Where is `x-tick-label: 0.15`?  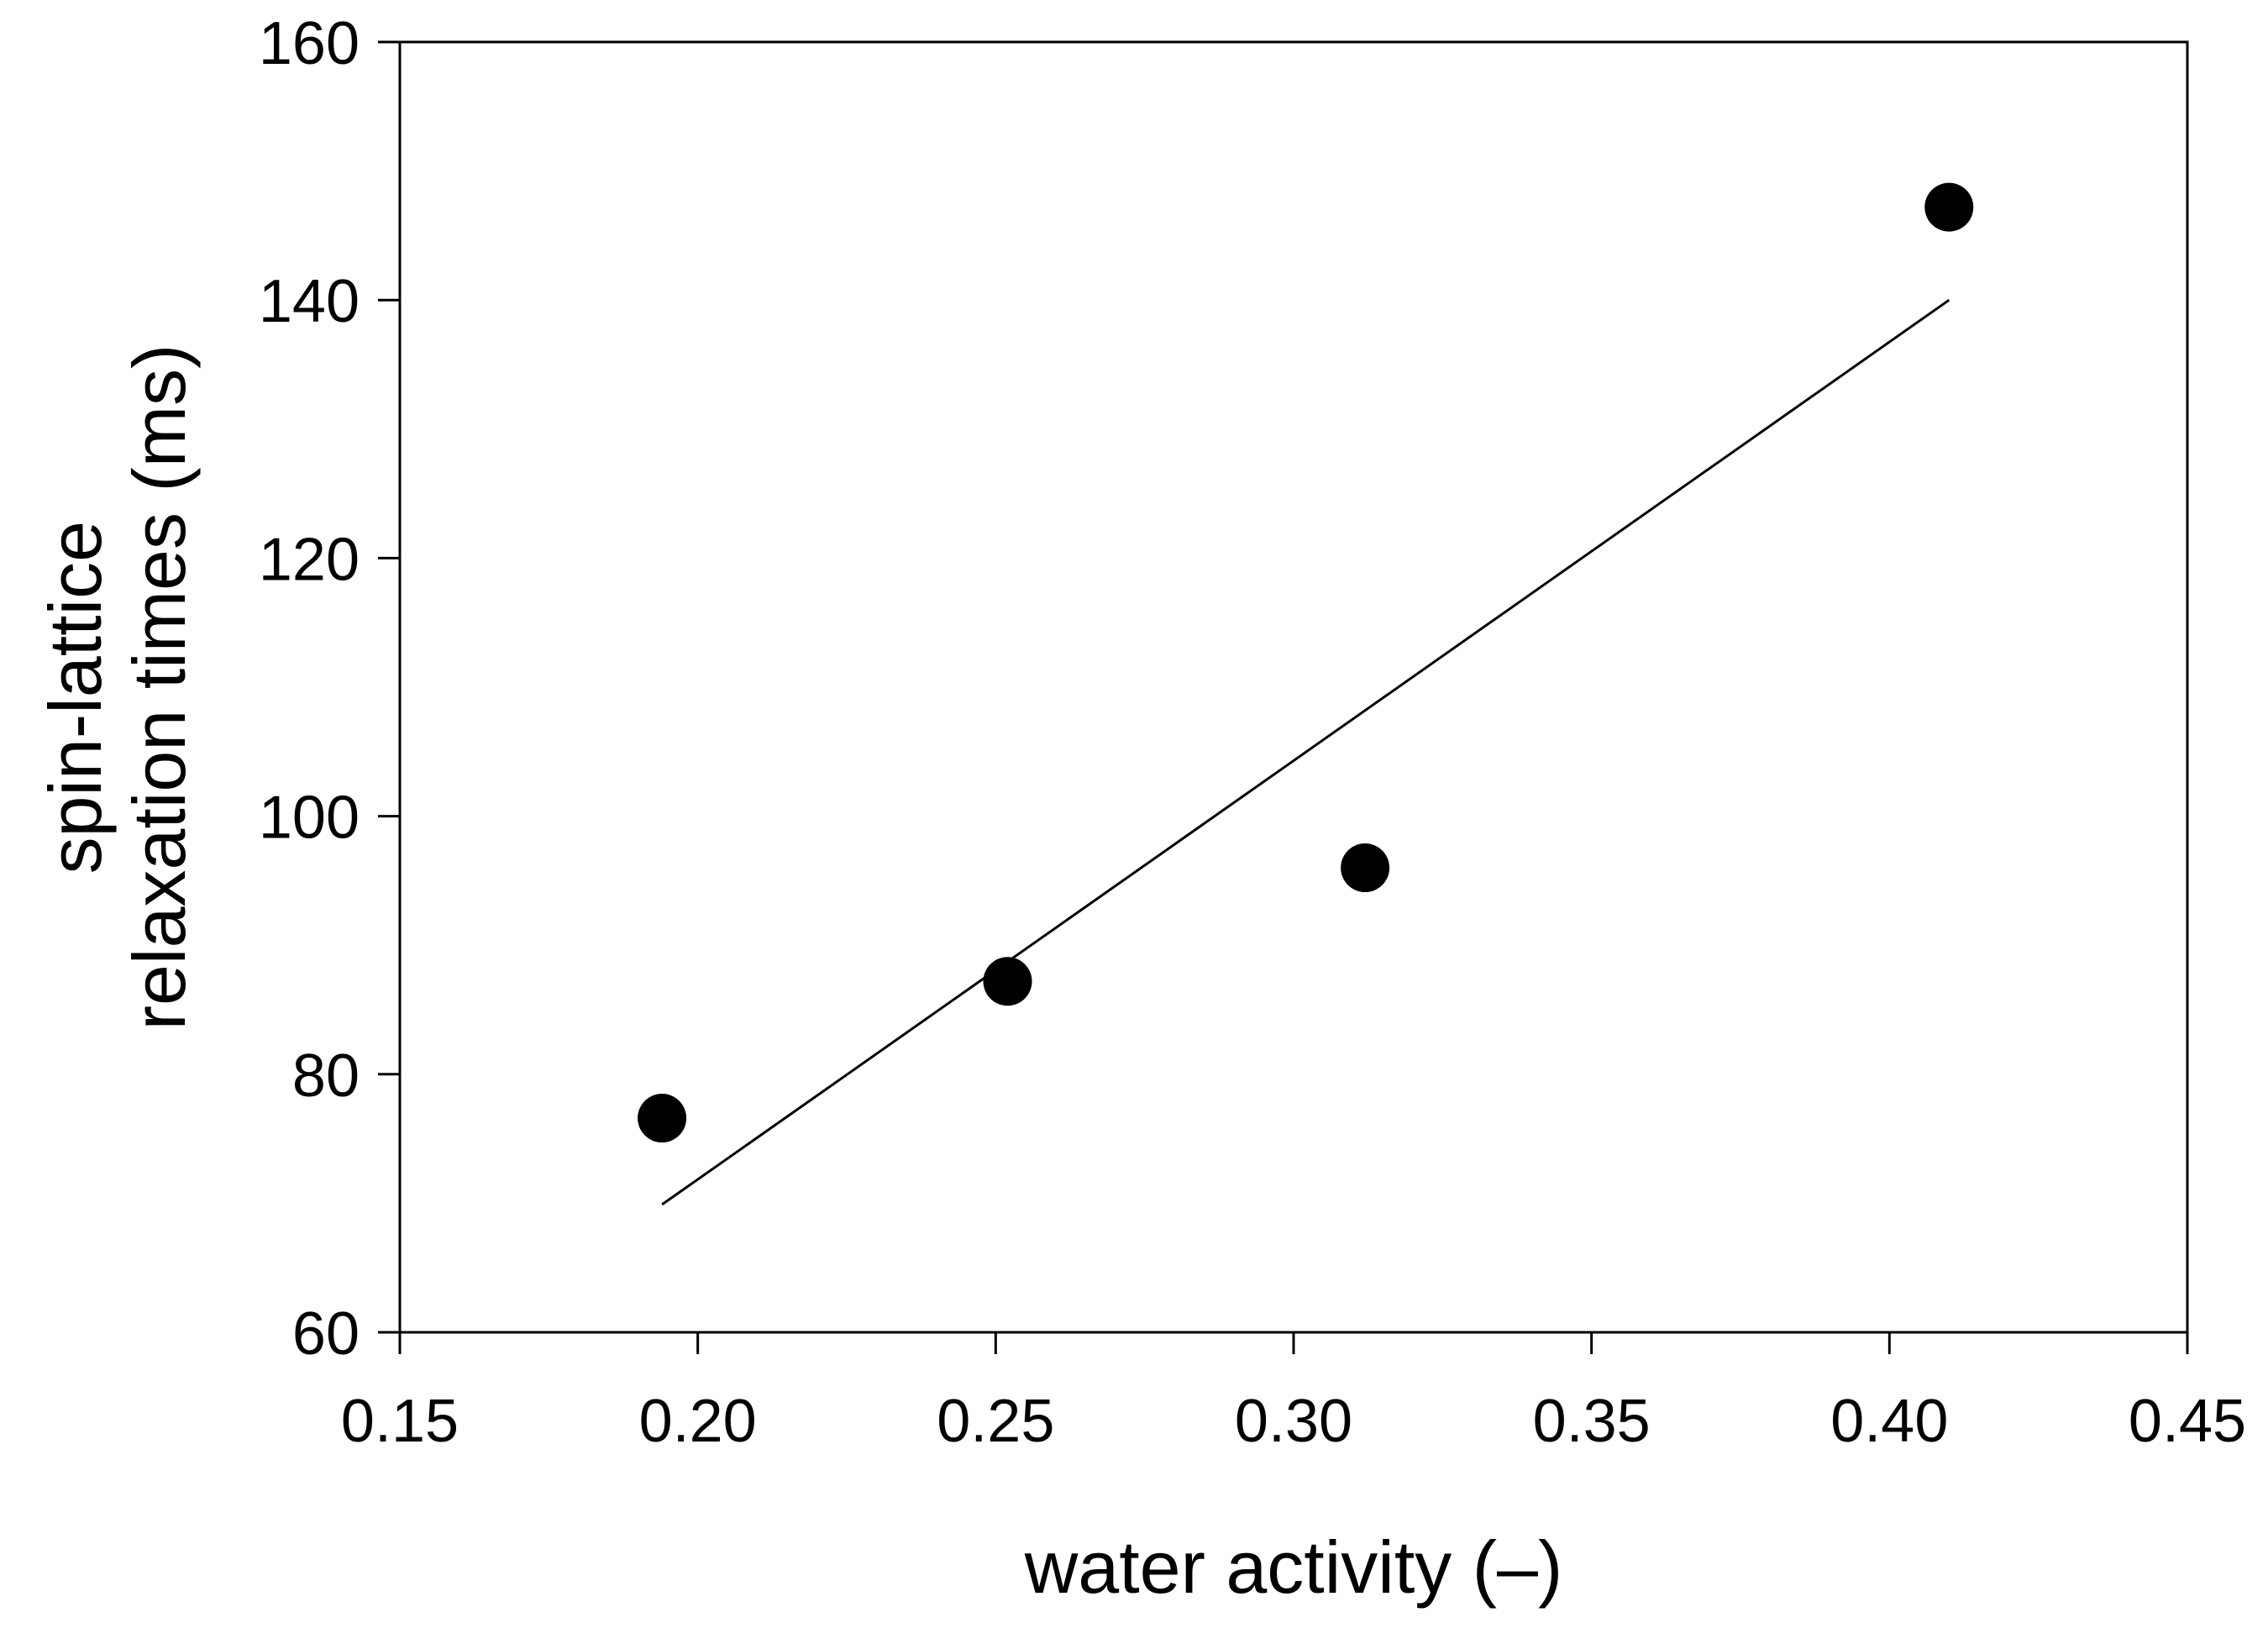 x-tick-label: 0.15 is located at coordinates (400, 1421).